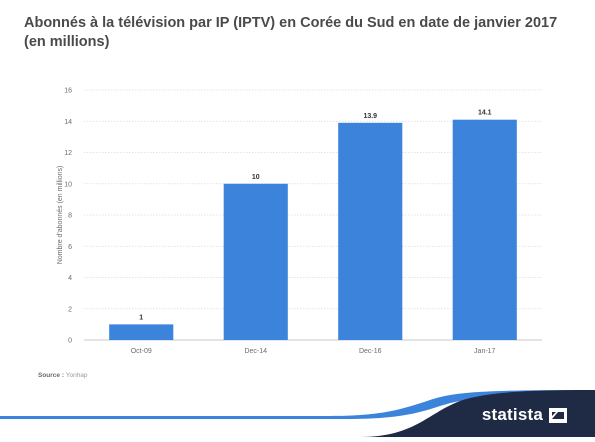 This screenshot has height=442, width=595. I want to click on source-note: Source : Yonhap, so click(63, 375).